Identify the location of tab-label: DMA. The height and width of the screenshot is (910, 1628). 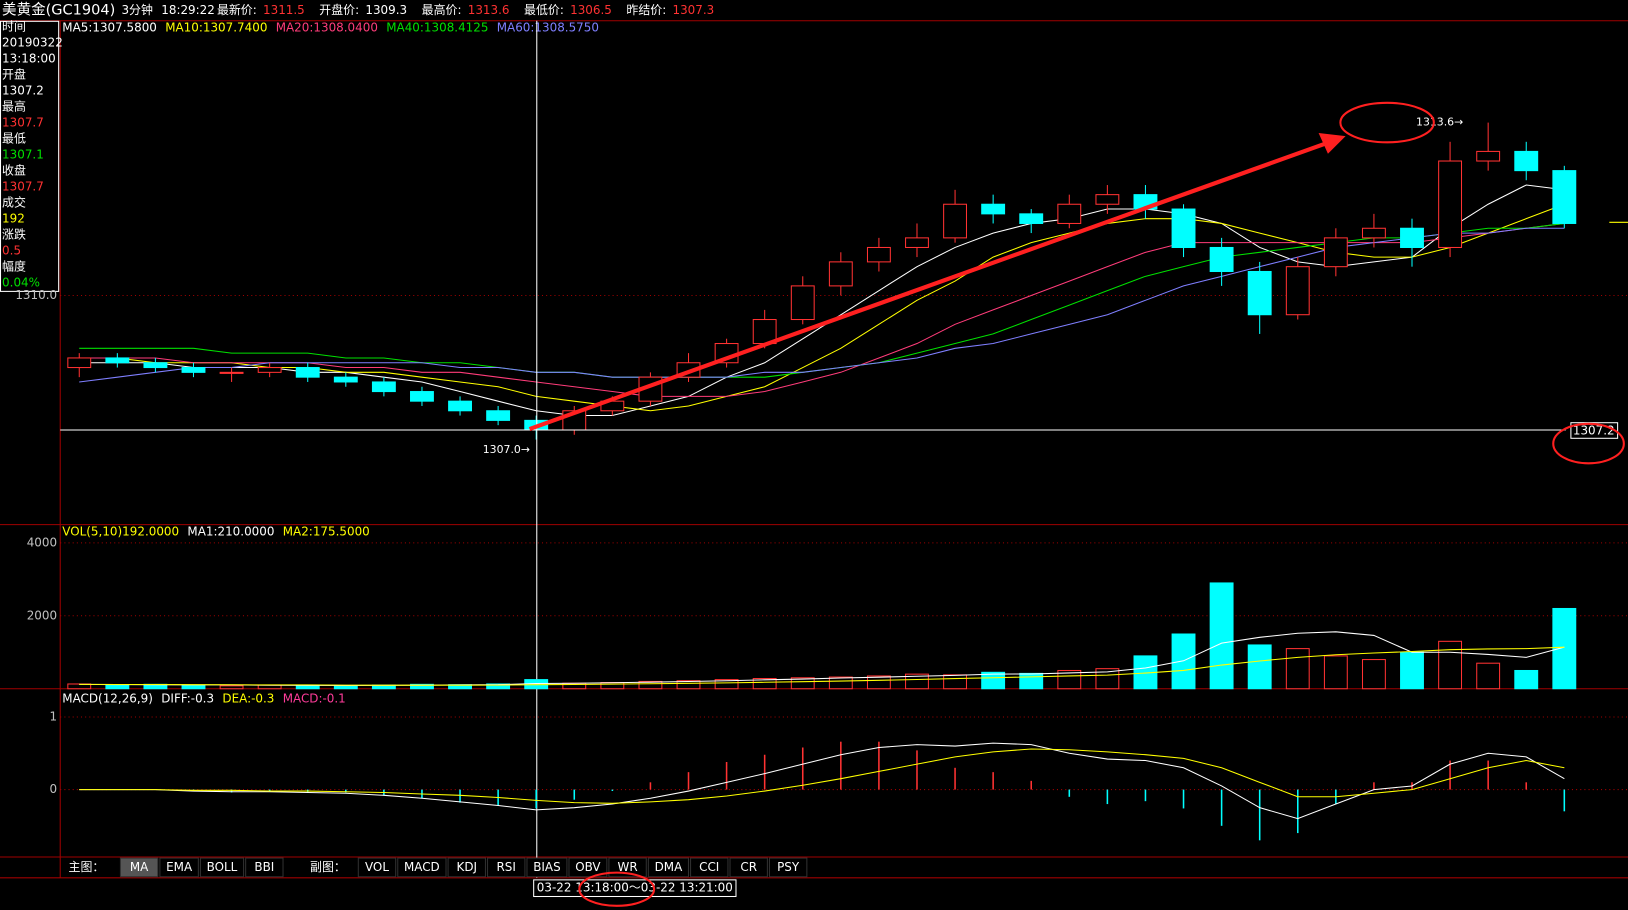
(669, 867).